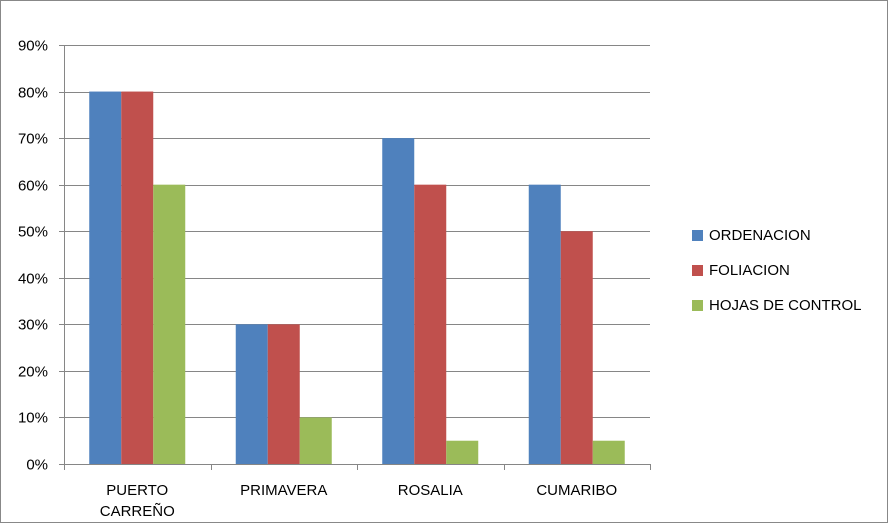 This screenshot has height=524, width=888. I want to click on y-tick-label: 50%, so click(33, 232).